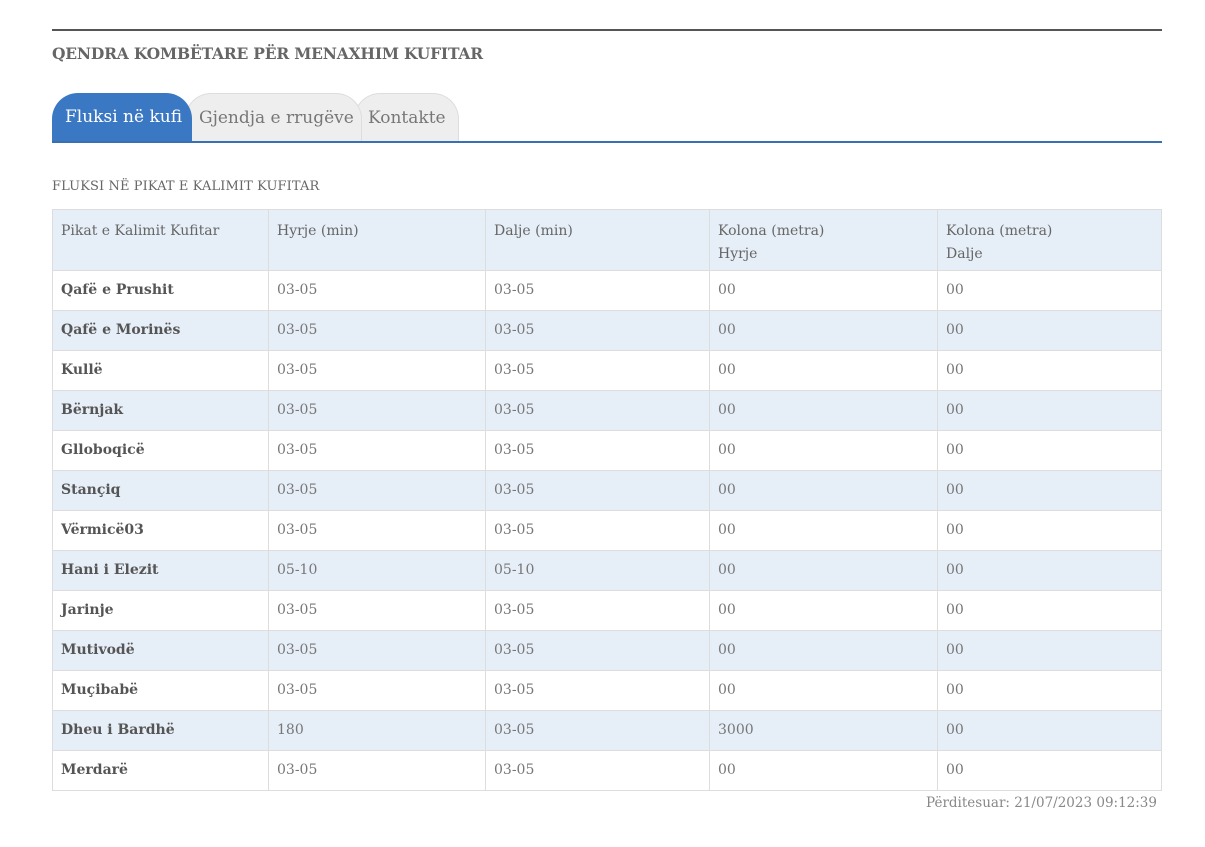 This screenshot has height=847, width=1205. I want to click on crossing-name: Kullë, so click(160, 370).